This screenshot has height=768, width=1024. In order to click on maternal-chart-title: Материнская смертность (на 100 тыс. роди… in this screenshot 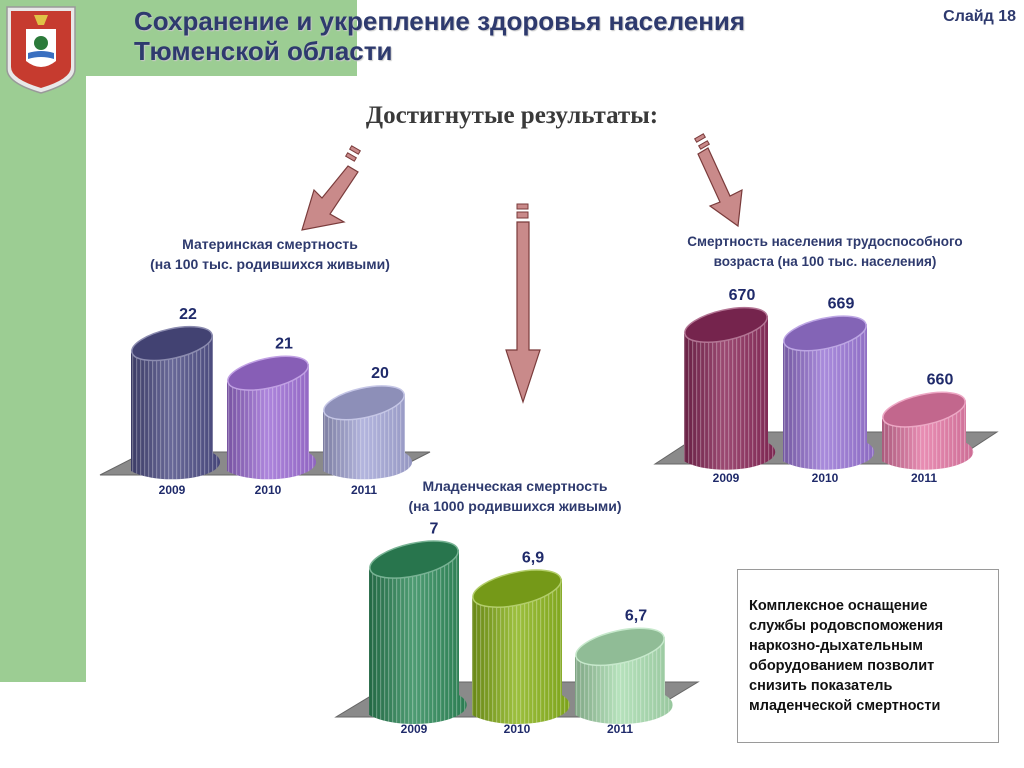, I will do `click(270, 254)`.